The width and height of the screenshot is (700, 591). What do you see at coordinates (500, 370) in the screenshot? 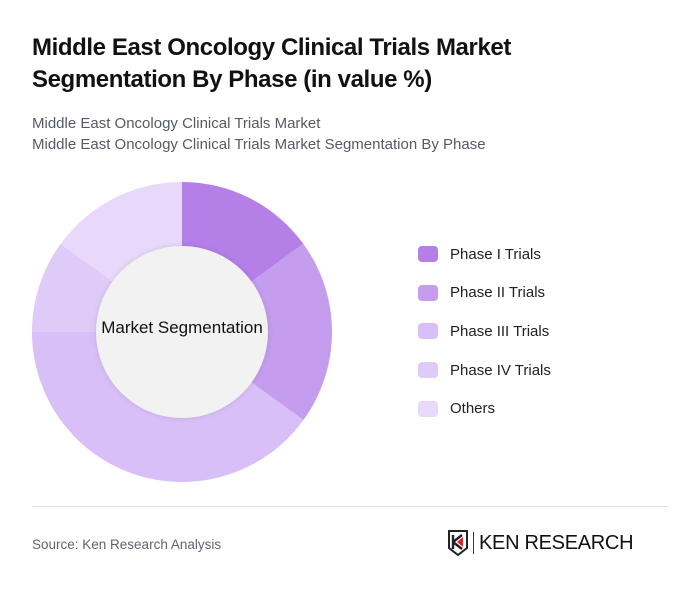
I see `legend-label: Phase IV Trials` at bounding box center [500, 370].